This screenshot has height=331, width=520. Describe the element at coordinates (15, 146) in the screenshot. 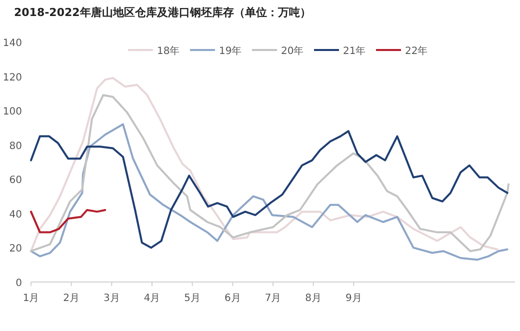

I see `y-tick-label: 80` at that location.